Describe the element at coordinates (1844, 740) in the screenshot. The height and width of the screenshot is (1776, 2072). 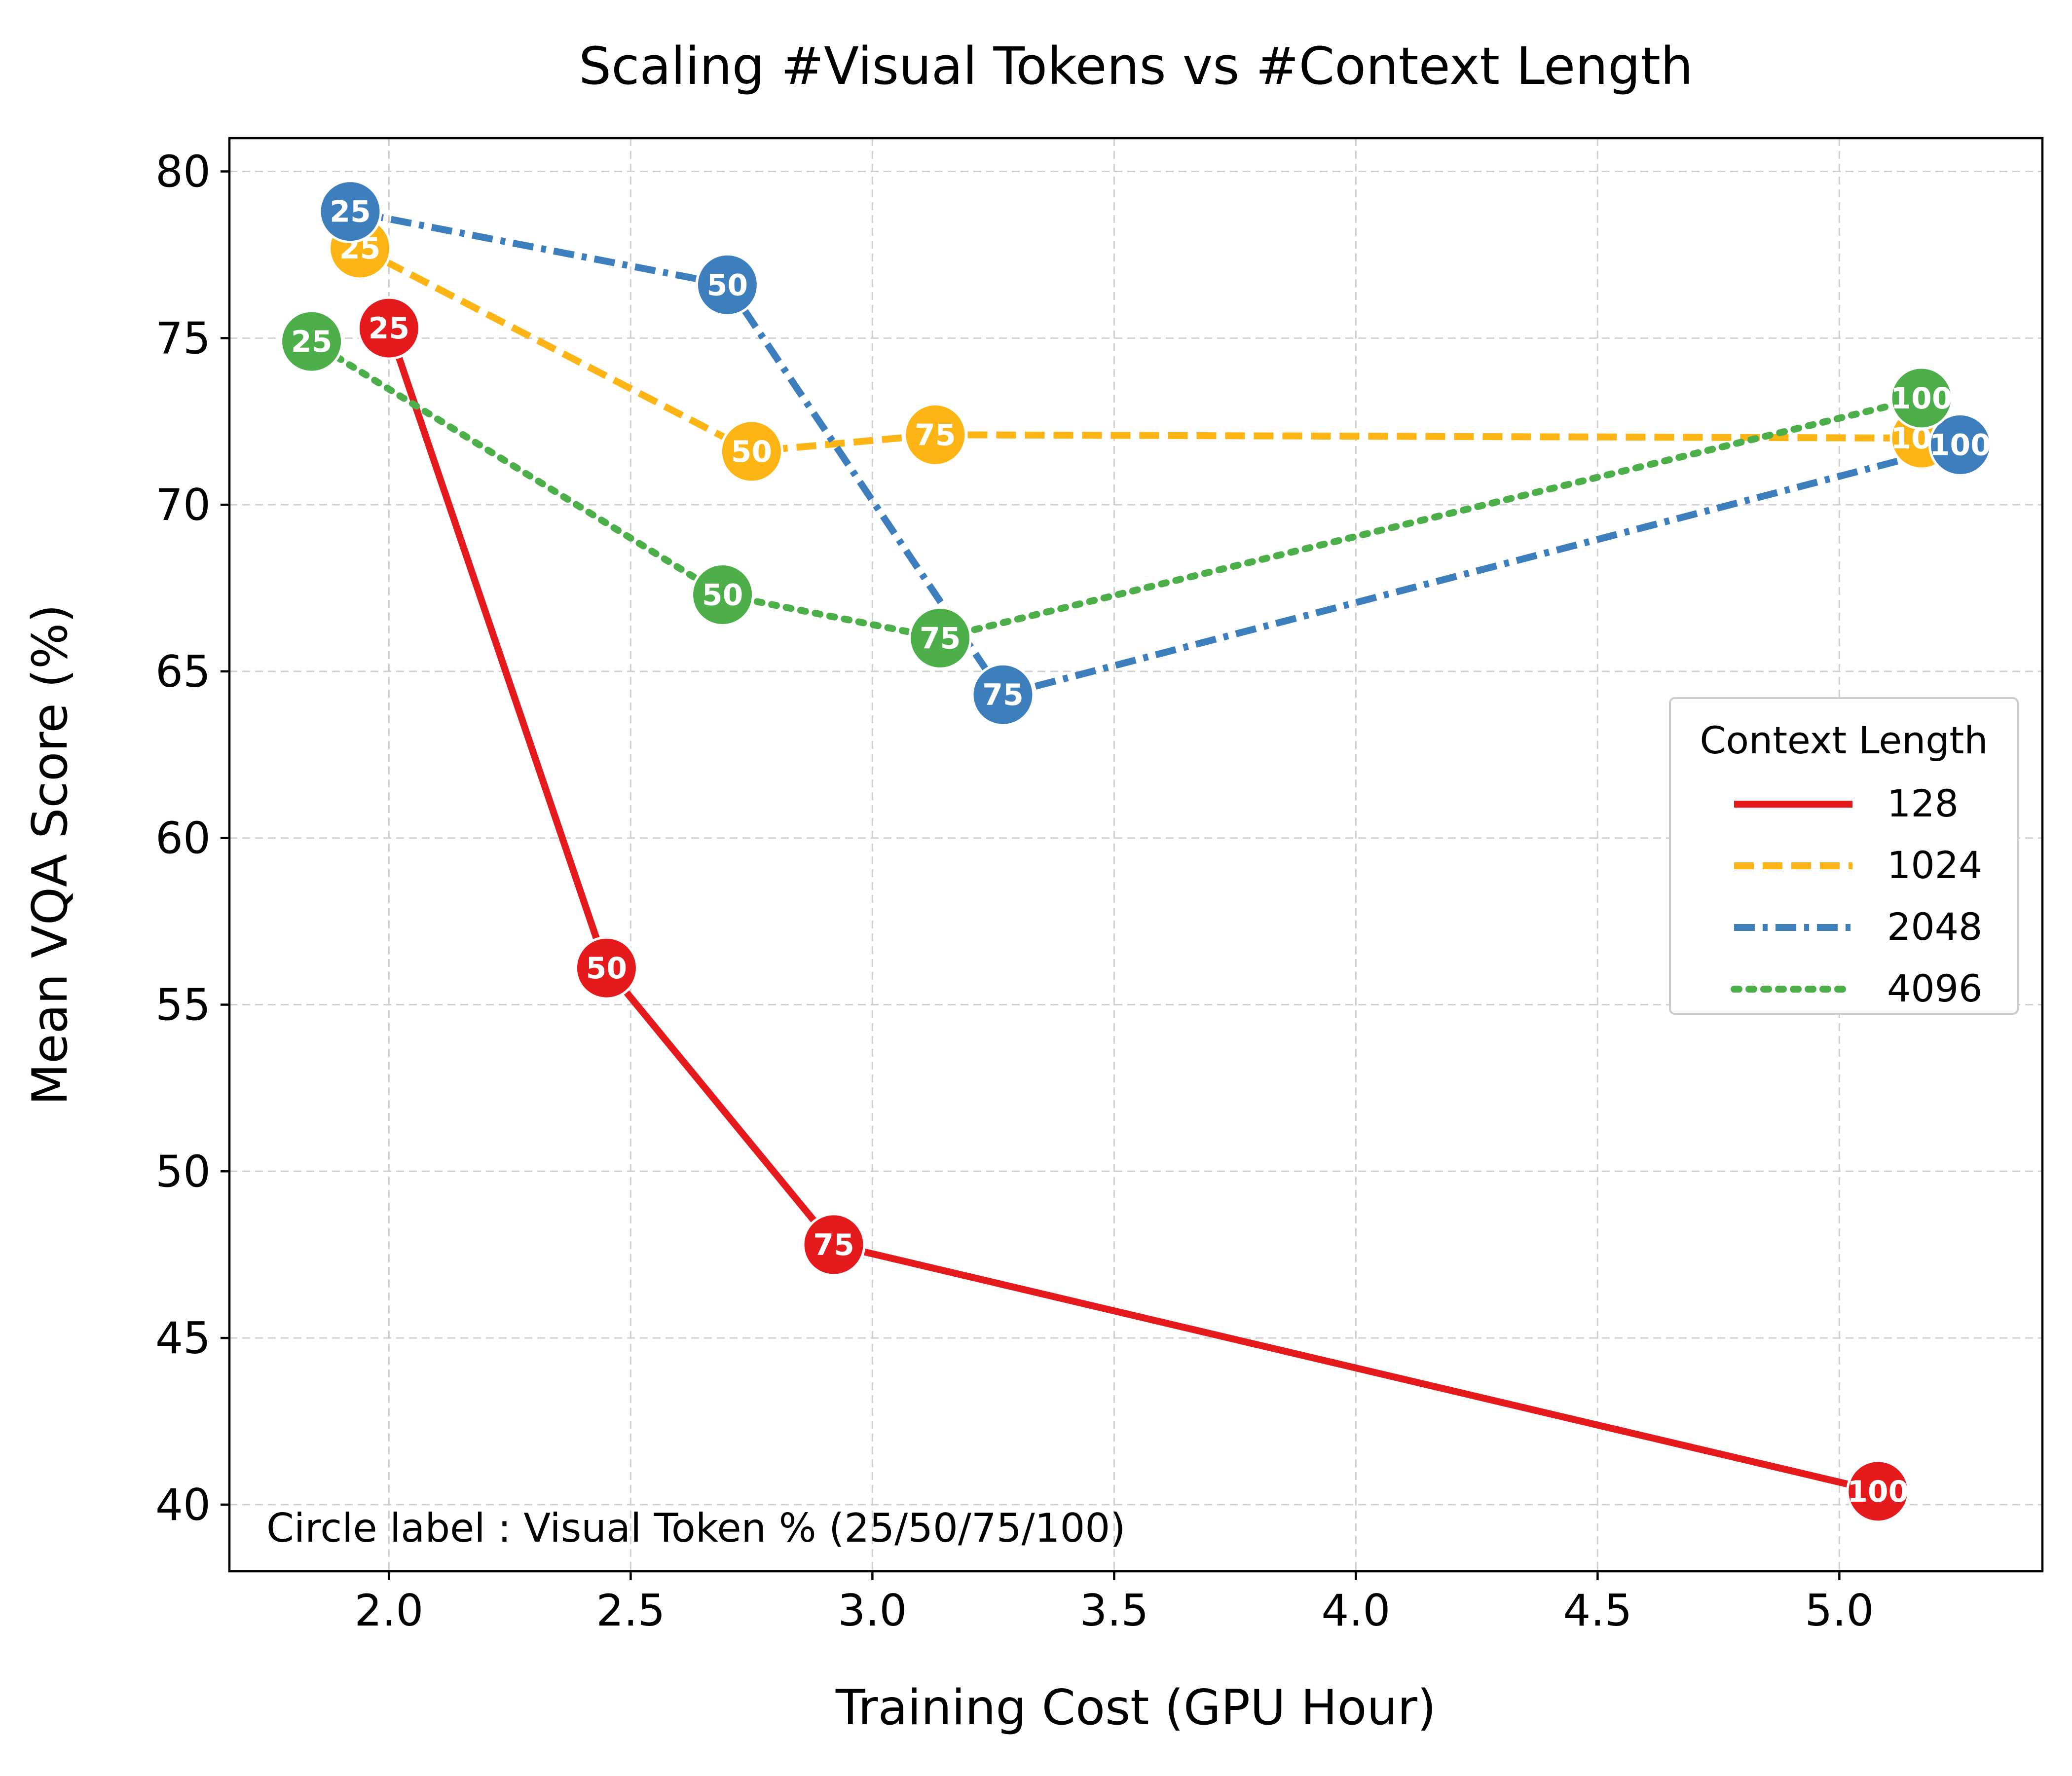
I see `legend-title: Context Length` at that location.